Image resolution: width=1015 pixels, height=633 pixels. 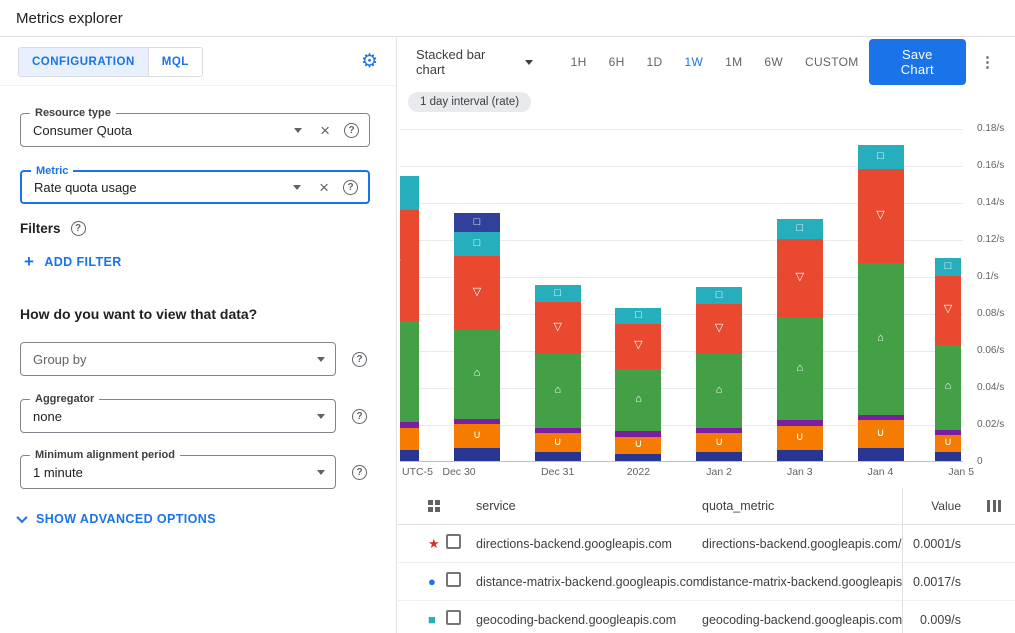 What do you see at coordinates (73, 113) in the screenshot?
I see `resource-type-label: Resource type` at bounding box center [73, 113].